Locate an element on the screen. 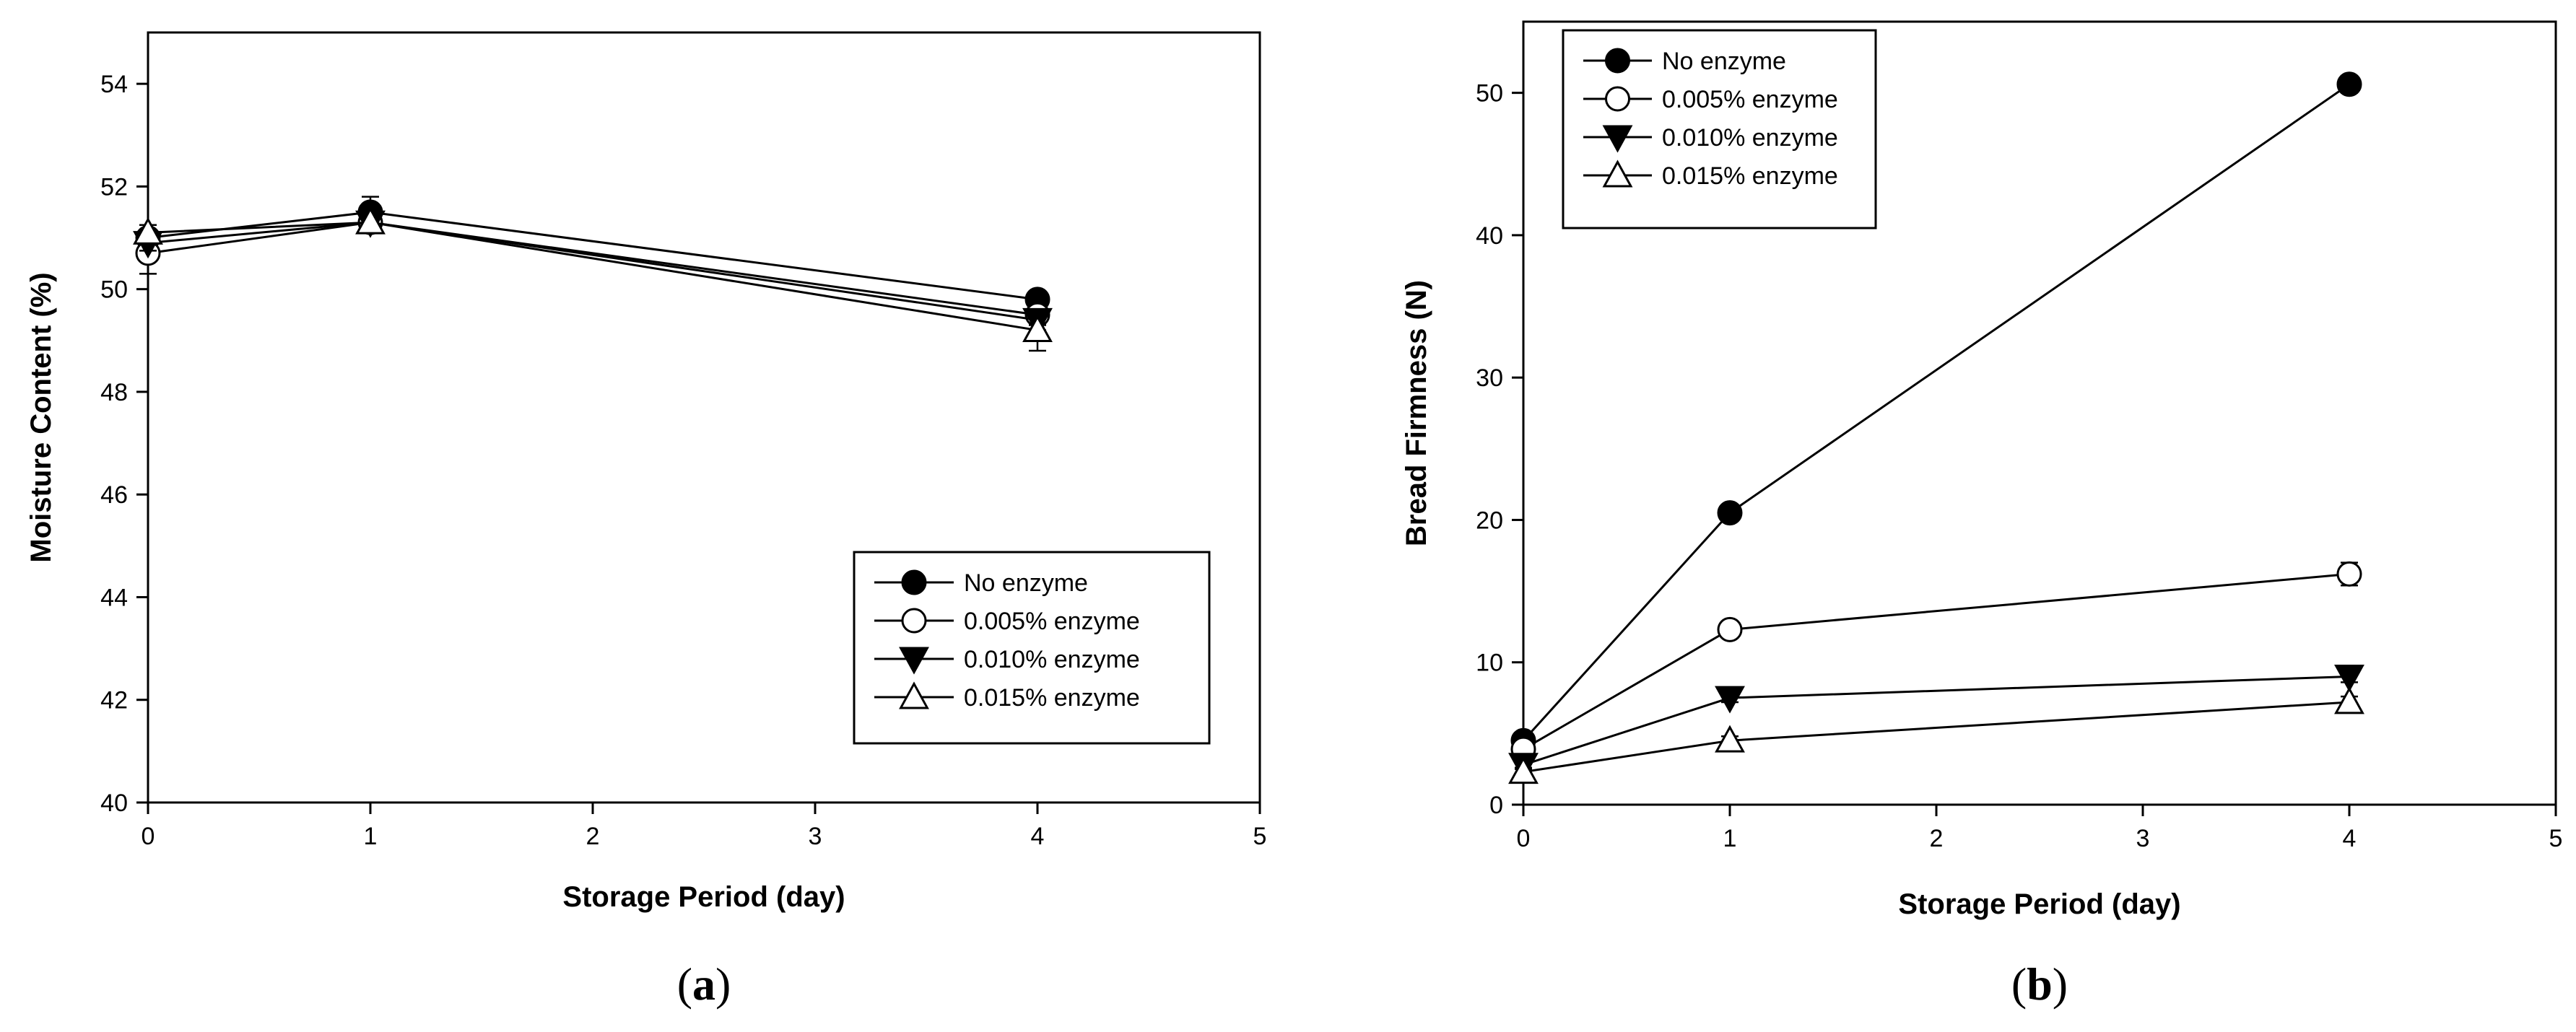  y-tick-label: 0 is located at coordinates (1496, 805).